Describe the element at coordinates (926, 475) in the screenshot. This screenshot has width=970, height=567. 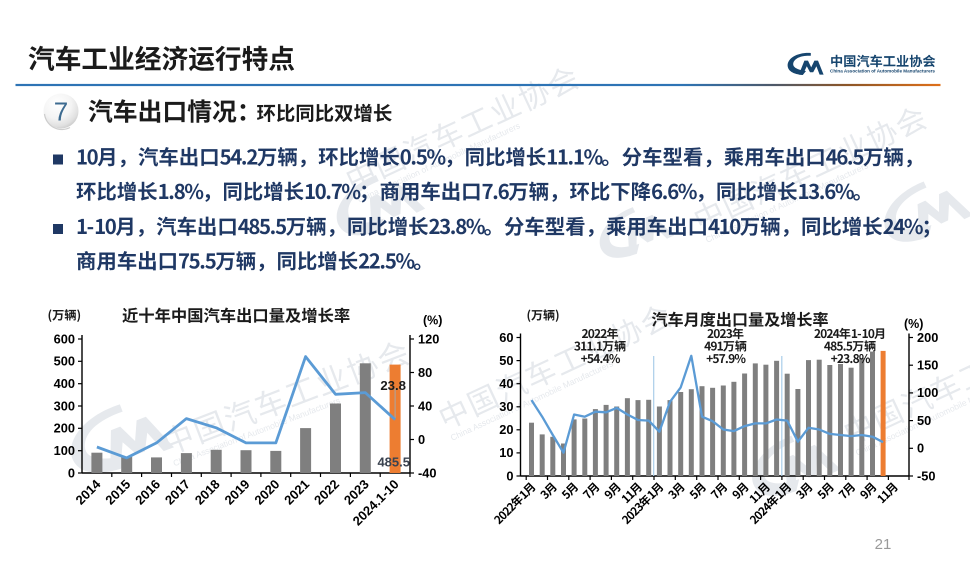
I see `svg-text: -50` at that location.